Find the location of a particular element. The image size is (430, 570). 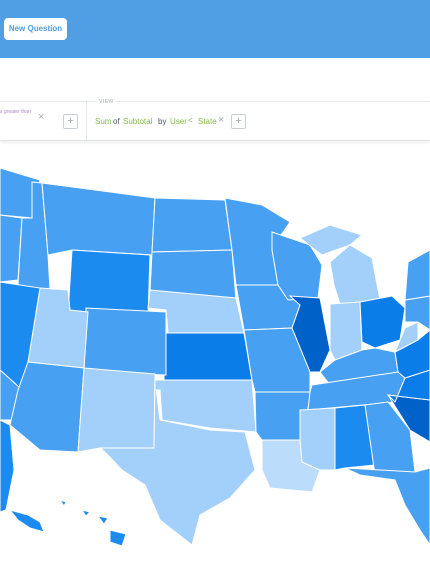

mississippi is located at coordinates (317, 439).